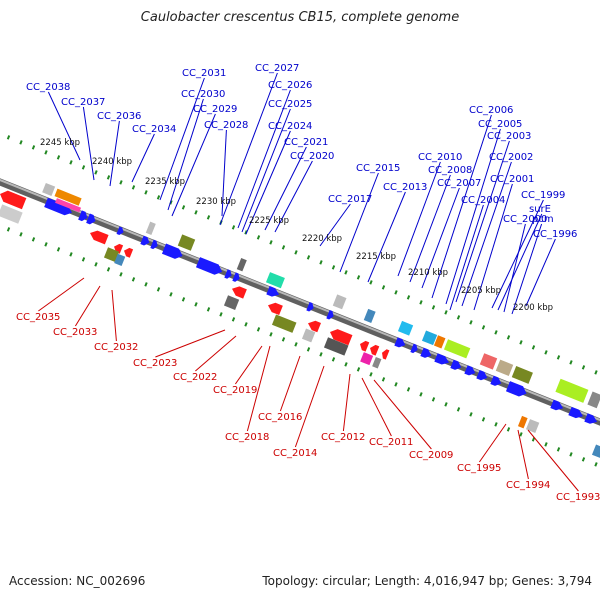 This screenshot has width=600, height=600. What do you see at coordinates (247, 437) in the screenshot?
I see `gene-label-reverse: CC_2018` at bounding box center [247, 437].